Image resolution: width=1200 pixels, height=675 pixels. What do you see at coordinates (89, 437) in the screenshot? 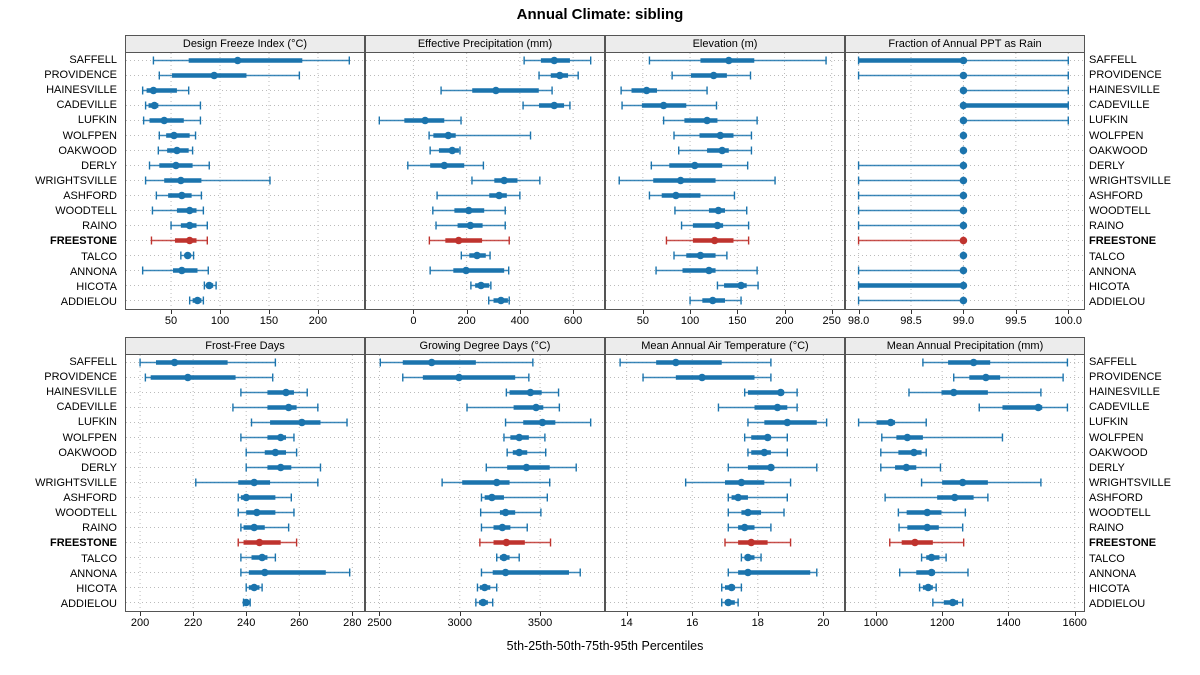
I see `site-label-left-wolfpen: WOLFPEN` at bounding box center [89, 437].